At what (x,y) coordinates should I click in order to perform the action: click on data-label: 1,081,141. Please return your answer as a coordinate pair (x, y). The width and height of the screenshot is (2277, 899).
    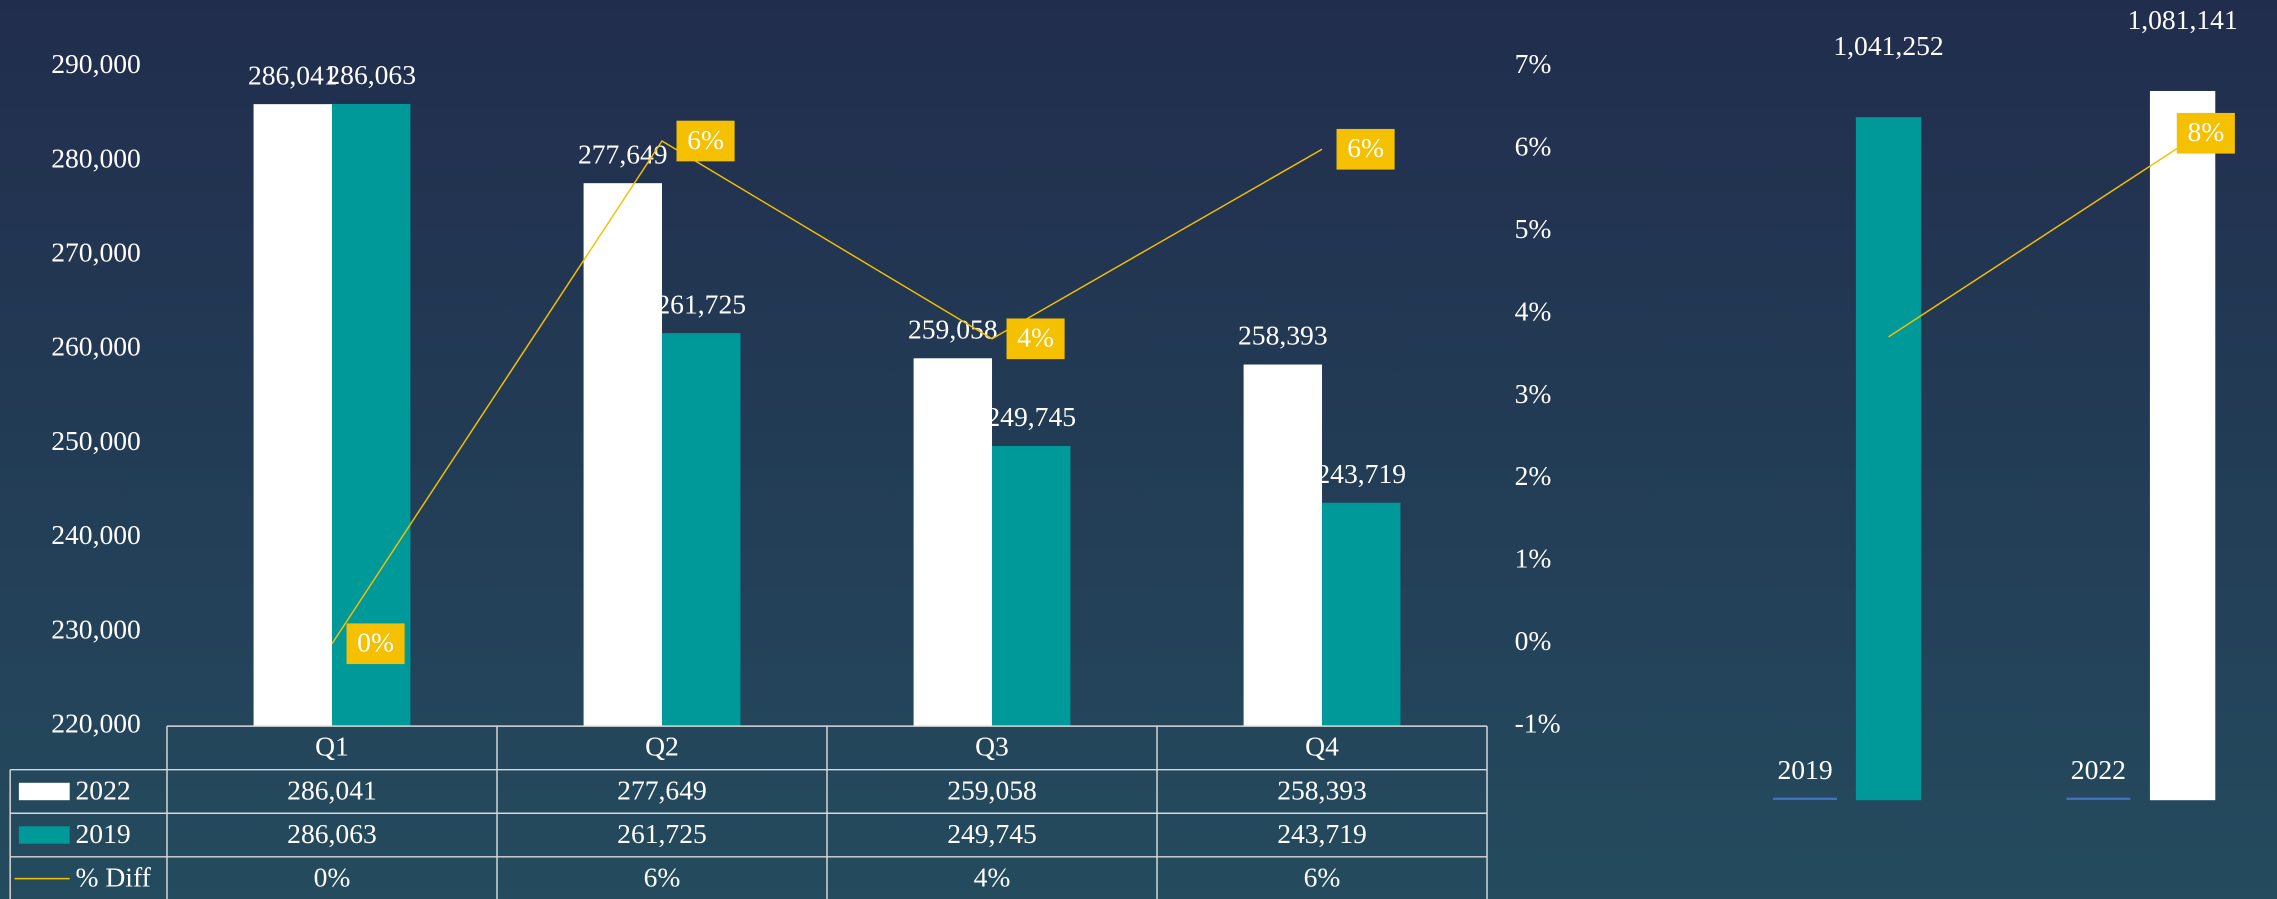
    Looking at the image, I should click on (2182, 19).